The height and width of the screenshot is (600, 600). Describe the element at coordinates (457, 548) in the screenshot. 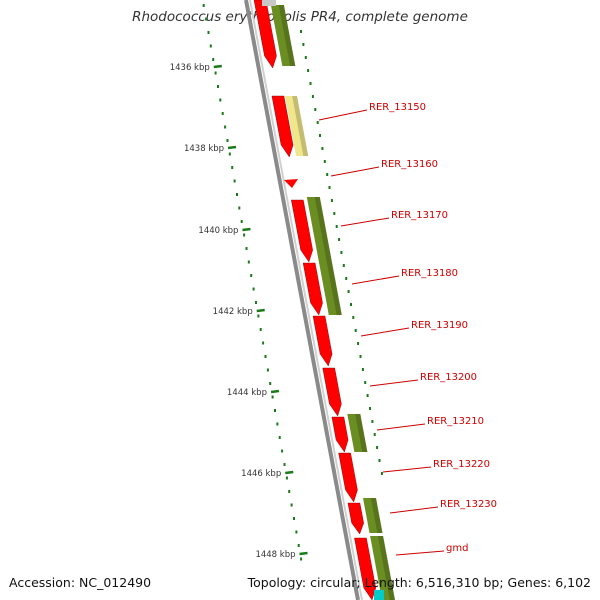

I see `gene-label: gmd` at that location.